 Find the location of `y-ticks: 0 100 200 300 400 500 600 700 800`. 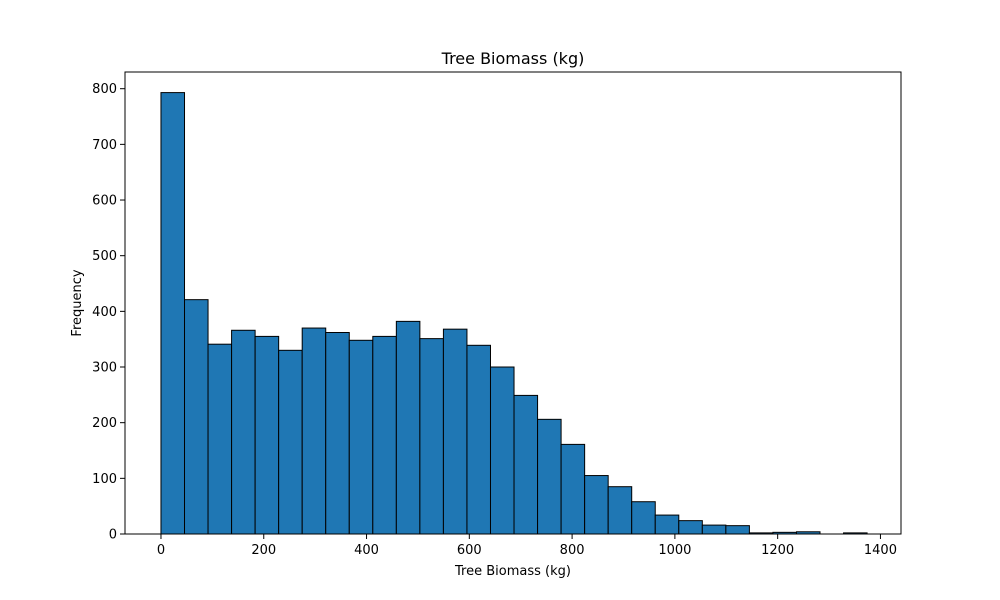

y-ticks: 0 100 200 300 400 500 600 700 800 is located at coordinates (108, 312).